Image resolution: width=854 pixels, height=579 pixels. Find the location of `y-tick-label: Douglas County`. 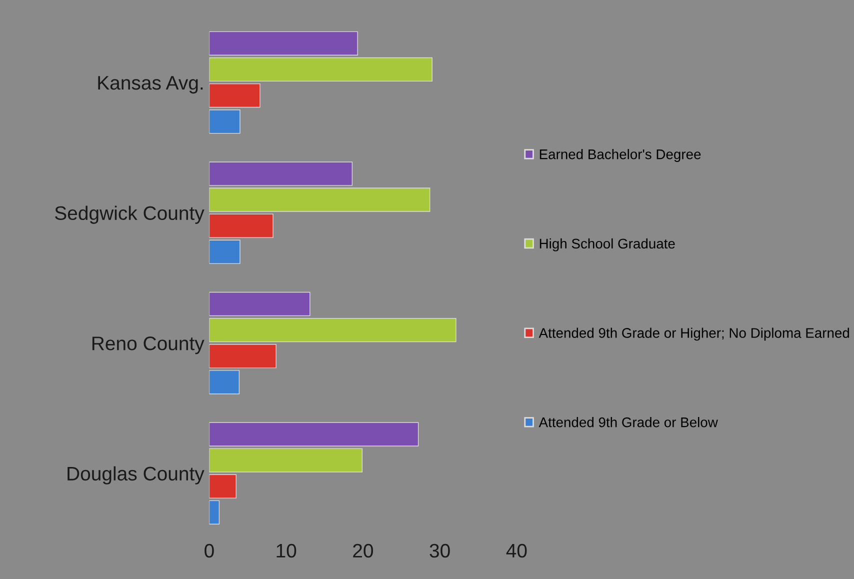

y-tick-label: Douglas County is located at coordinates (136, 475).